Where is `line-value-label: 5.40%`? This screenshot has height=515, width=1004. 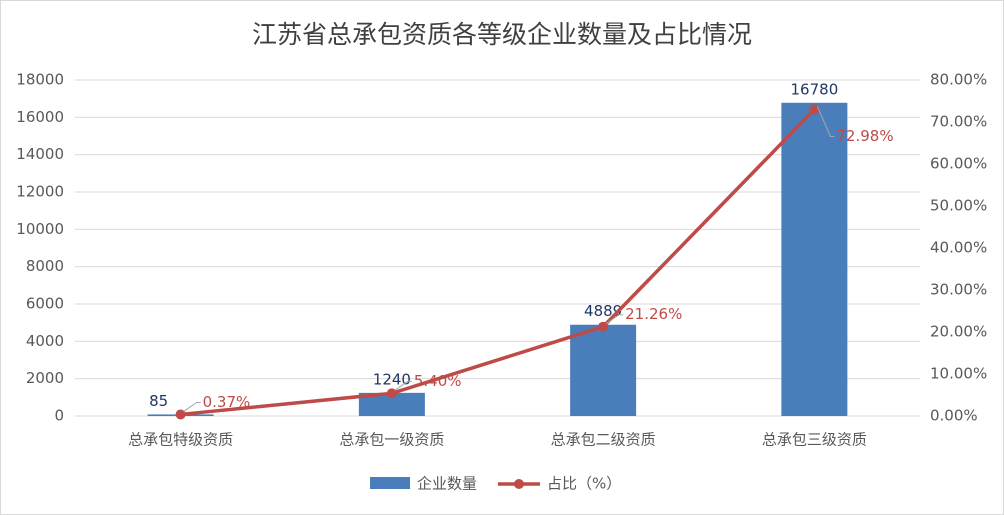 line-value-label: 5.40% is located at coordinates (438, 381).